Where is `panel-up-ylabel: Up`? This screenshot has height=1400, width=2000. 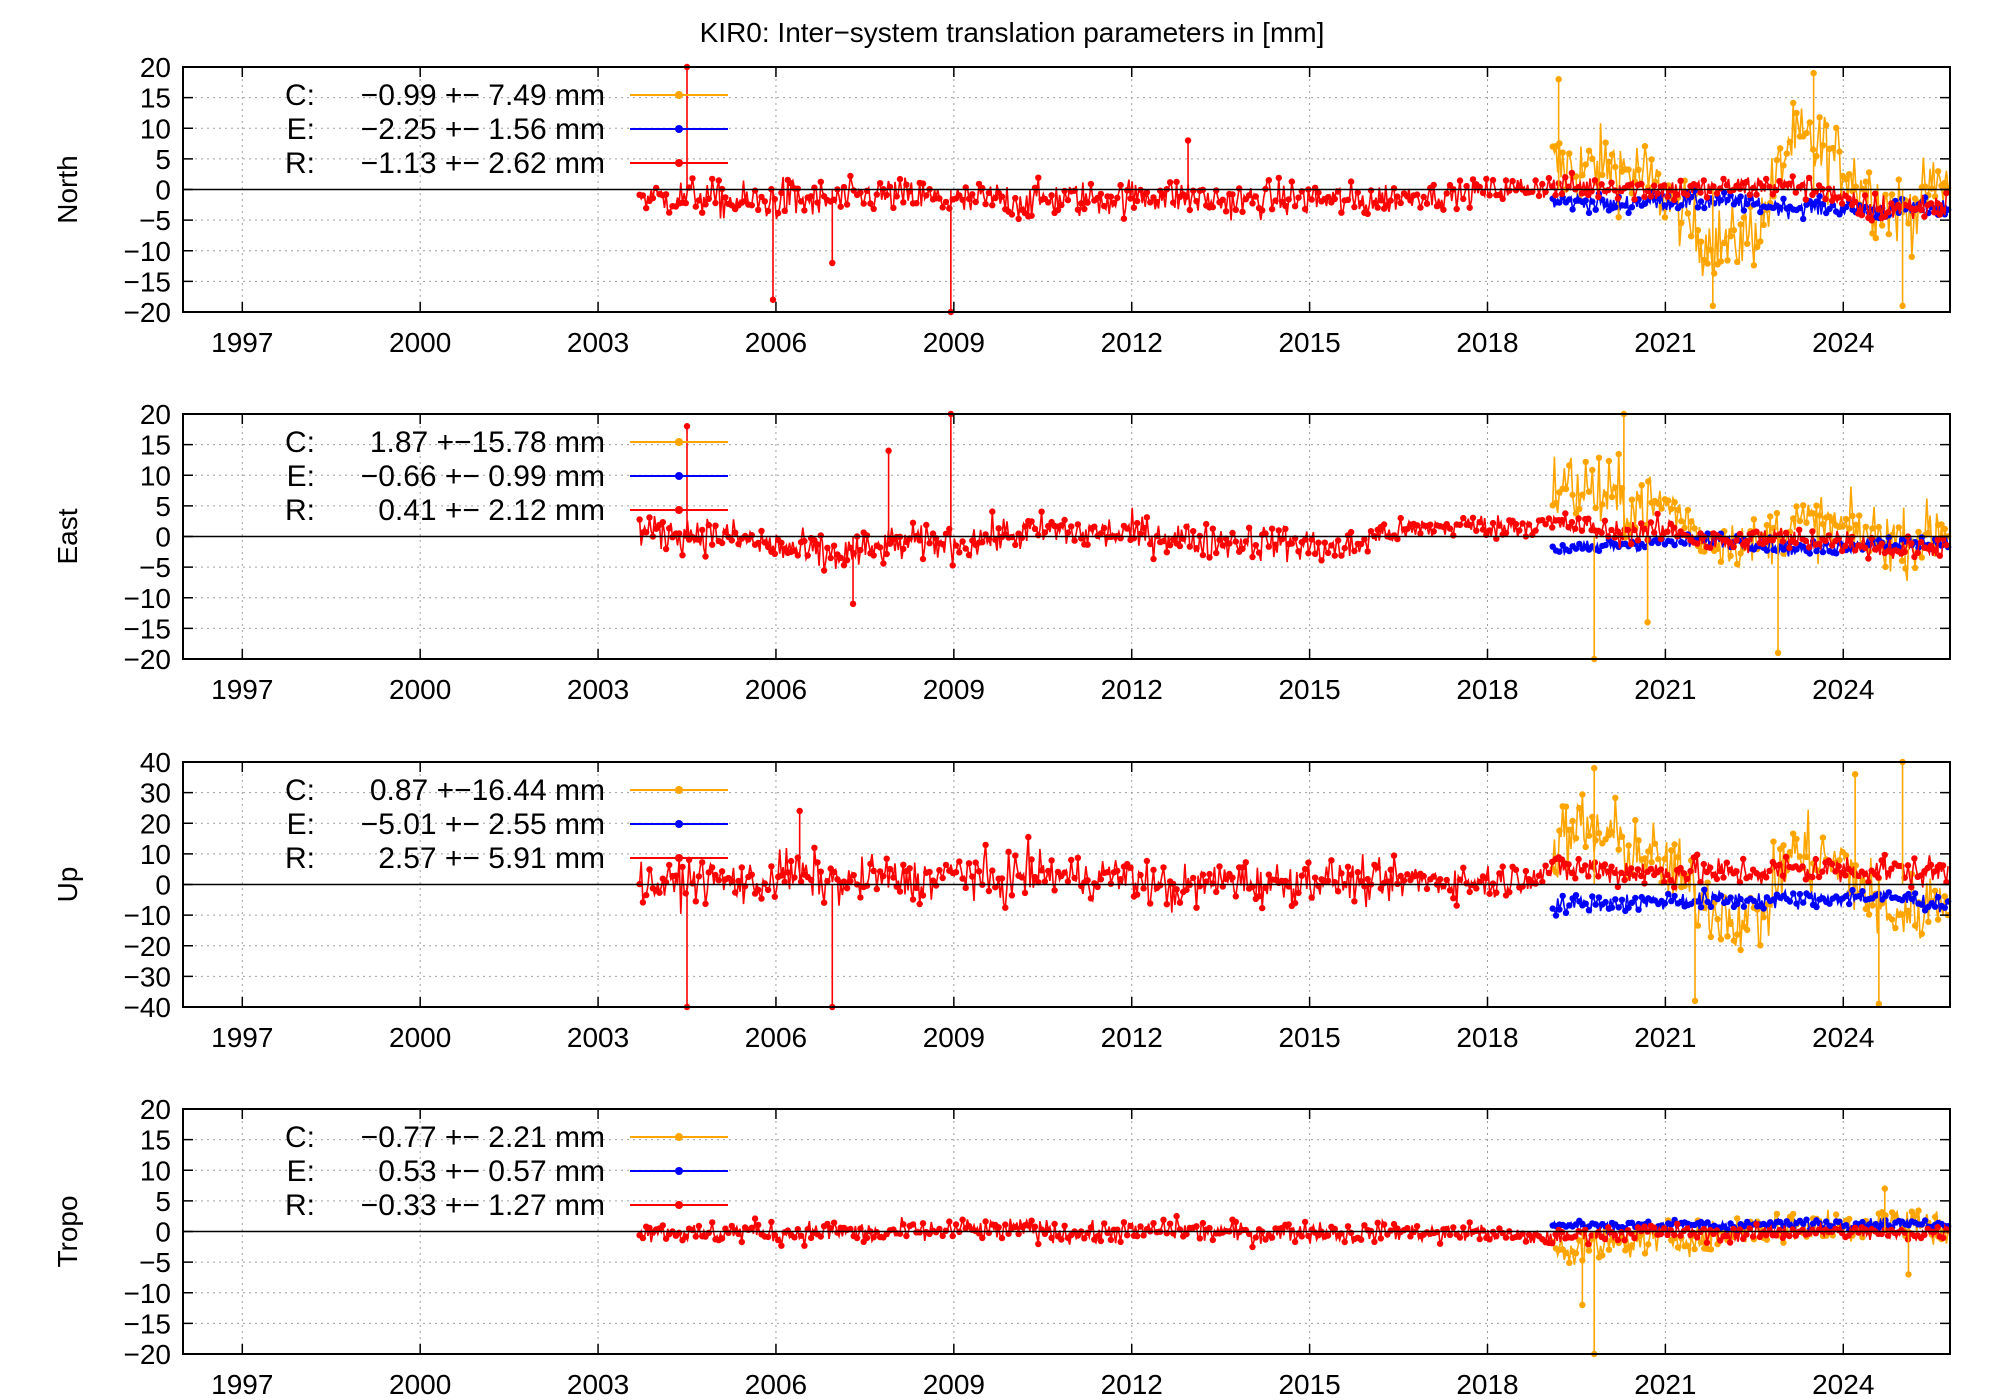
panel-up-ylabel: Up is located at coordinates (67, 885).